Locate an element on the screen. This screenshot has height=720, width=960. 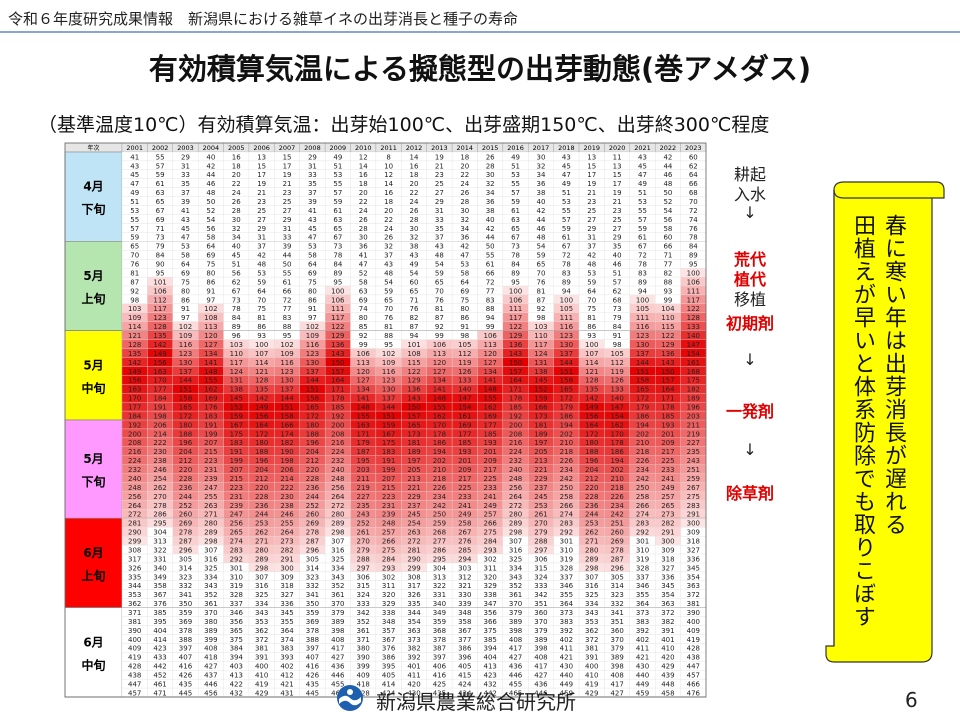
year-label: 2001 is located at coordinates (134, 148).